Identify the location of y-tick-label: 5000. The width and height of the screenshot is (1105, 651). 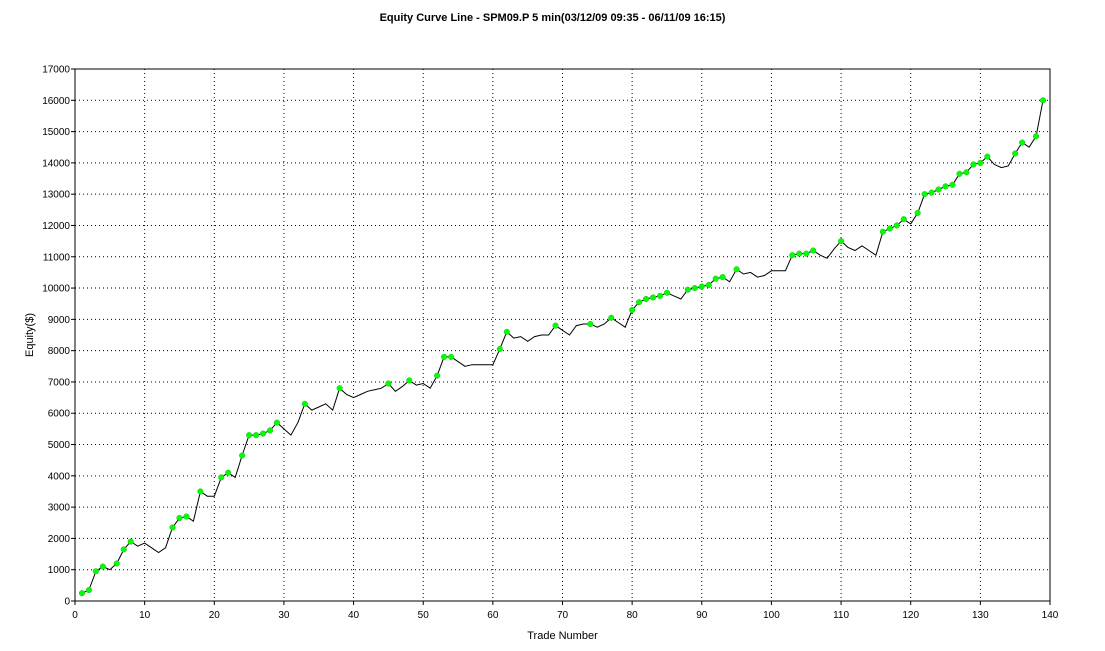
(59, 445).